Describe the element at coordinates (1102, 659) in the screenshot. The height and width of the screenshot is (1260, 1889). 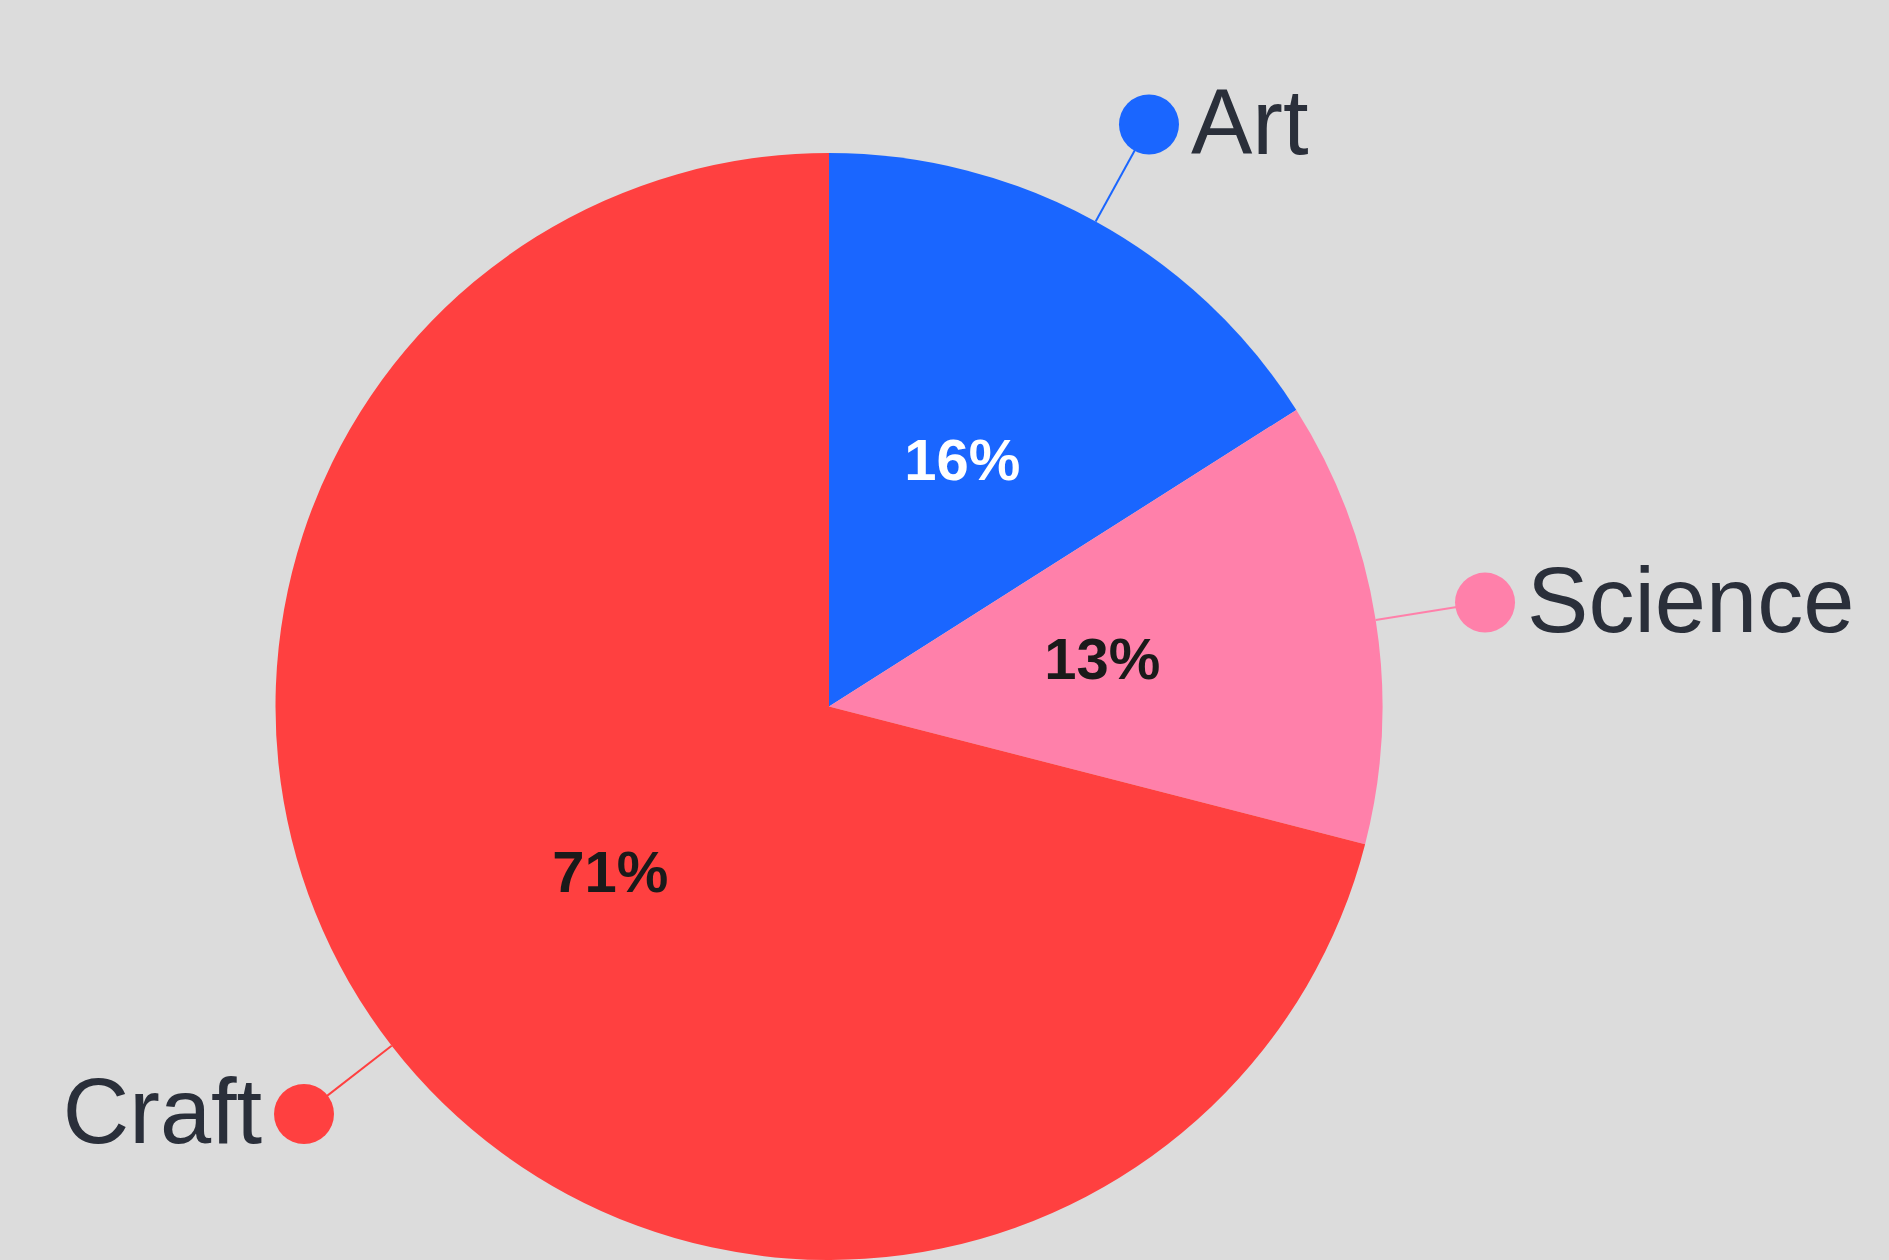
I see `data-label: 13%` at that location.